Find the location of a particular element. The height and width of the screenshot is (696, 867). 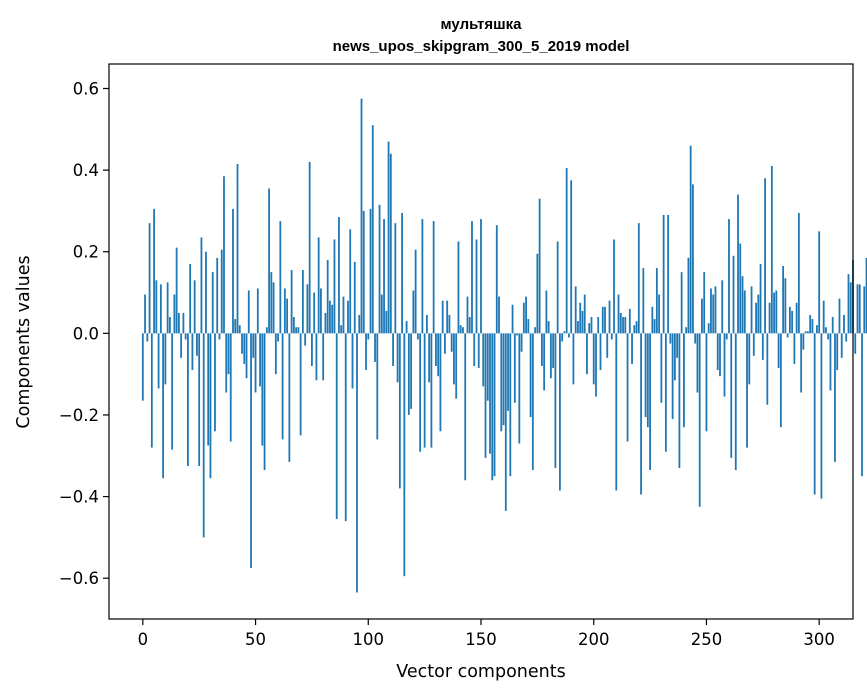

x-tick-label: 100 is located at coordinates (369, 639).